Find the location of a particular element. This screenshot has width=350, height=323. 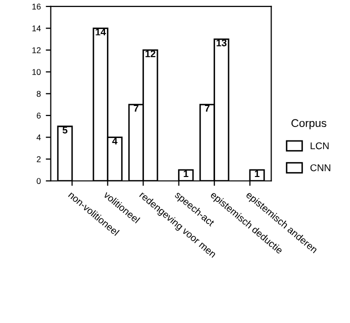

legend-label: CNN is located at coordinates (320, 168).